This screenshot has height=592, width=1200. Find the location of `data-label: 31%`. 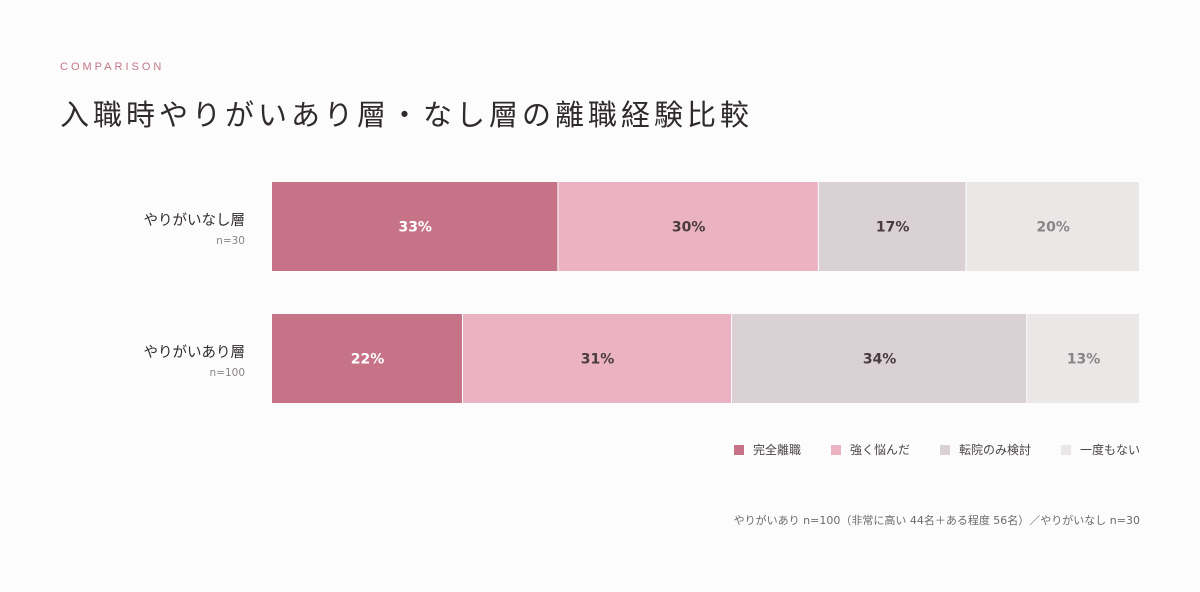

data-label: 31% is located at coordinates (598, 360).